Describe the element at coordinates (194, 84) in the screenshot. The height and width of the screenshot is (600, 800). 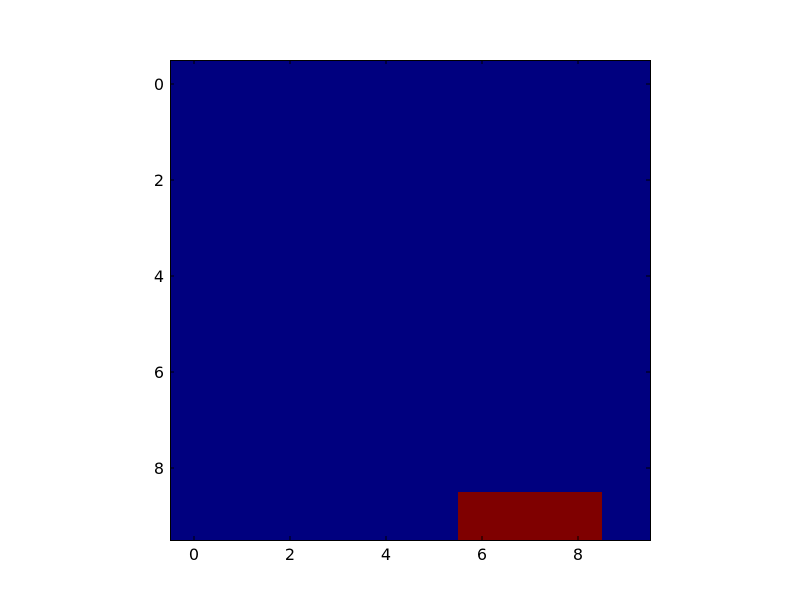
I see `heatmap-cell-r0-c0` at that location.